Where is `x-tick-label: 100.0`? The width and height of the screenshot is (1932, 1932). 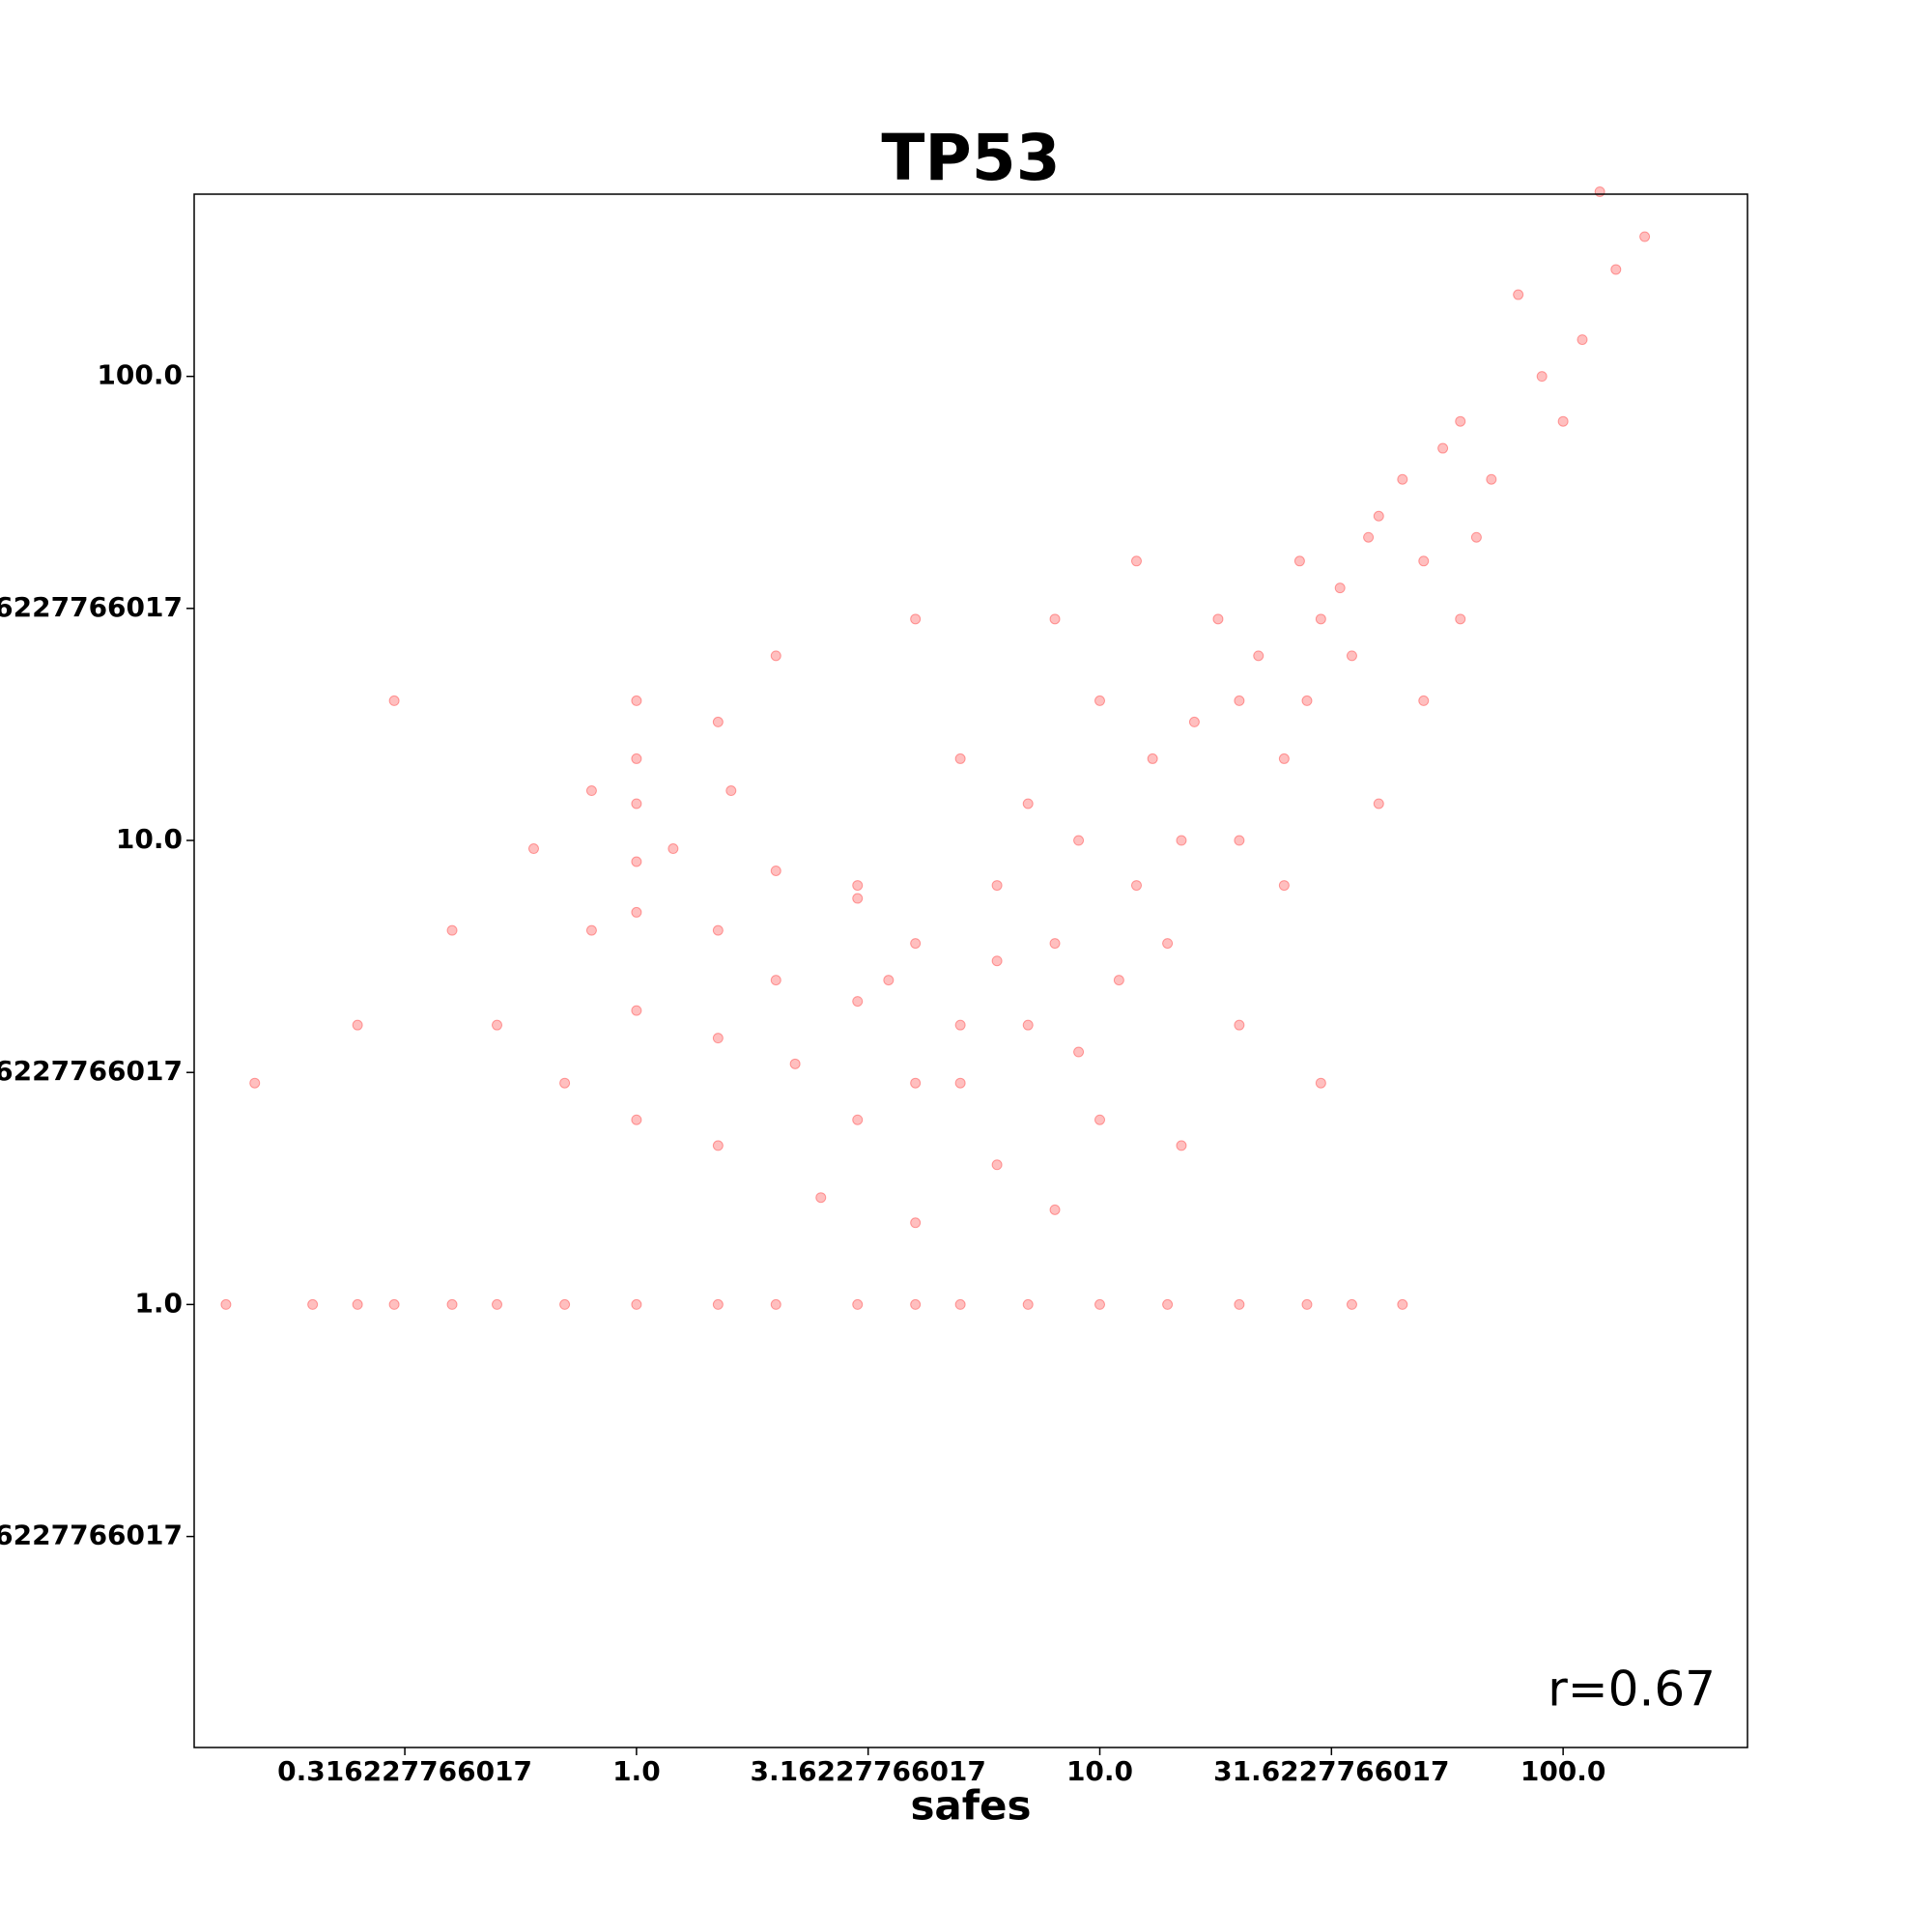 x-tick-label: 100.0 is located at coordinates (1563, 1771).